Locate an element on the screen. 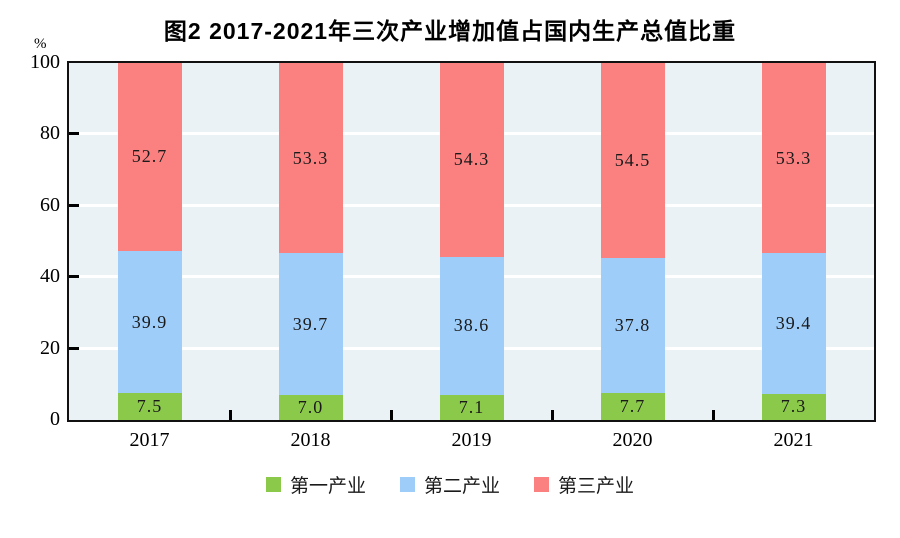 The image size is (900, 538). legend: 第一产业 第二产业 第三产业 is located at coordinates (450, 484).